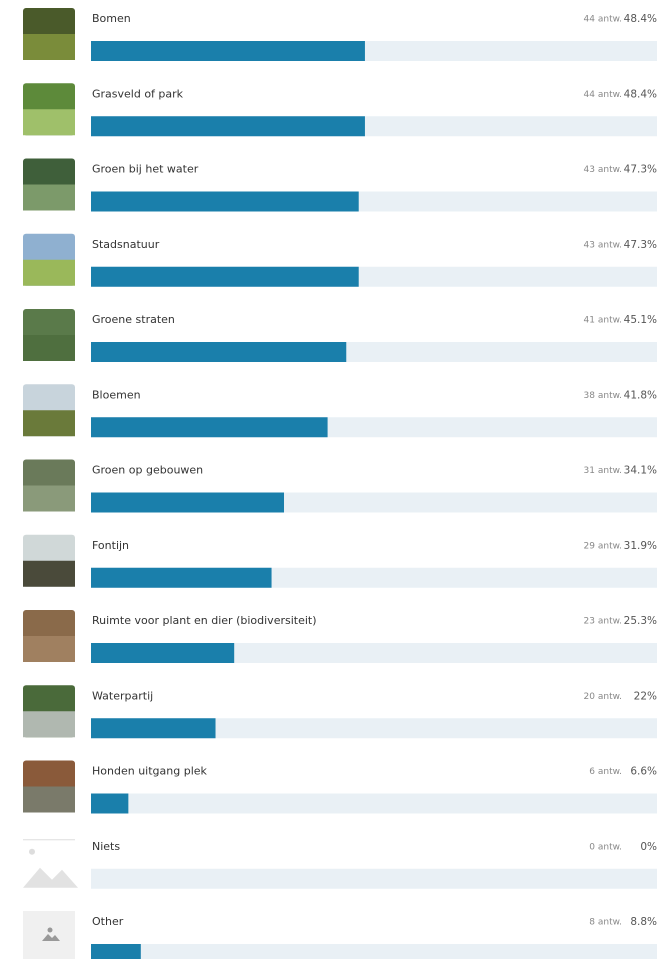  Describe the element at coordinates (340, 34) in the screenshot. I see `result-row: Bomen 44 antw. 48.4%` at that location.